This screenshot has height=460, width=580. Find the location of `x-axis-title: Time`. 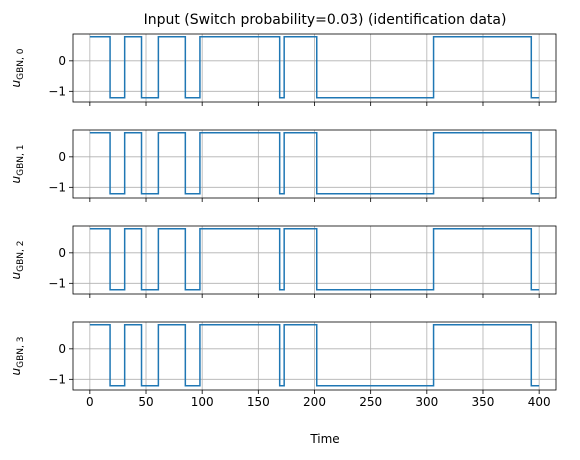

x-axis-title: Time is located at coordinates (324, 439).